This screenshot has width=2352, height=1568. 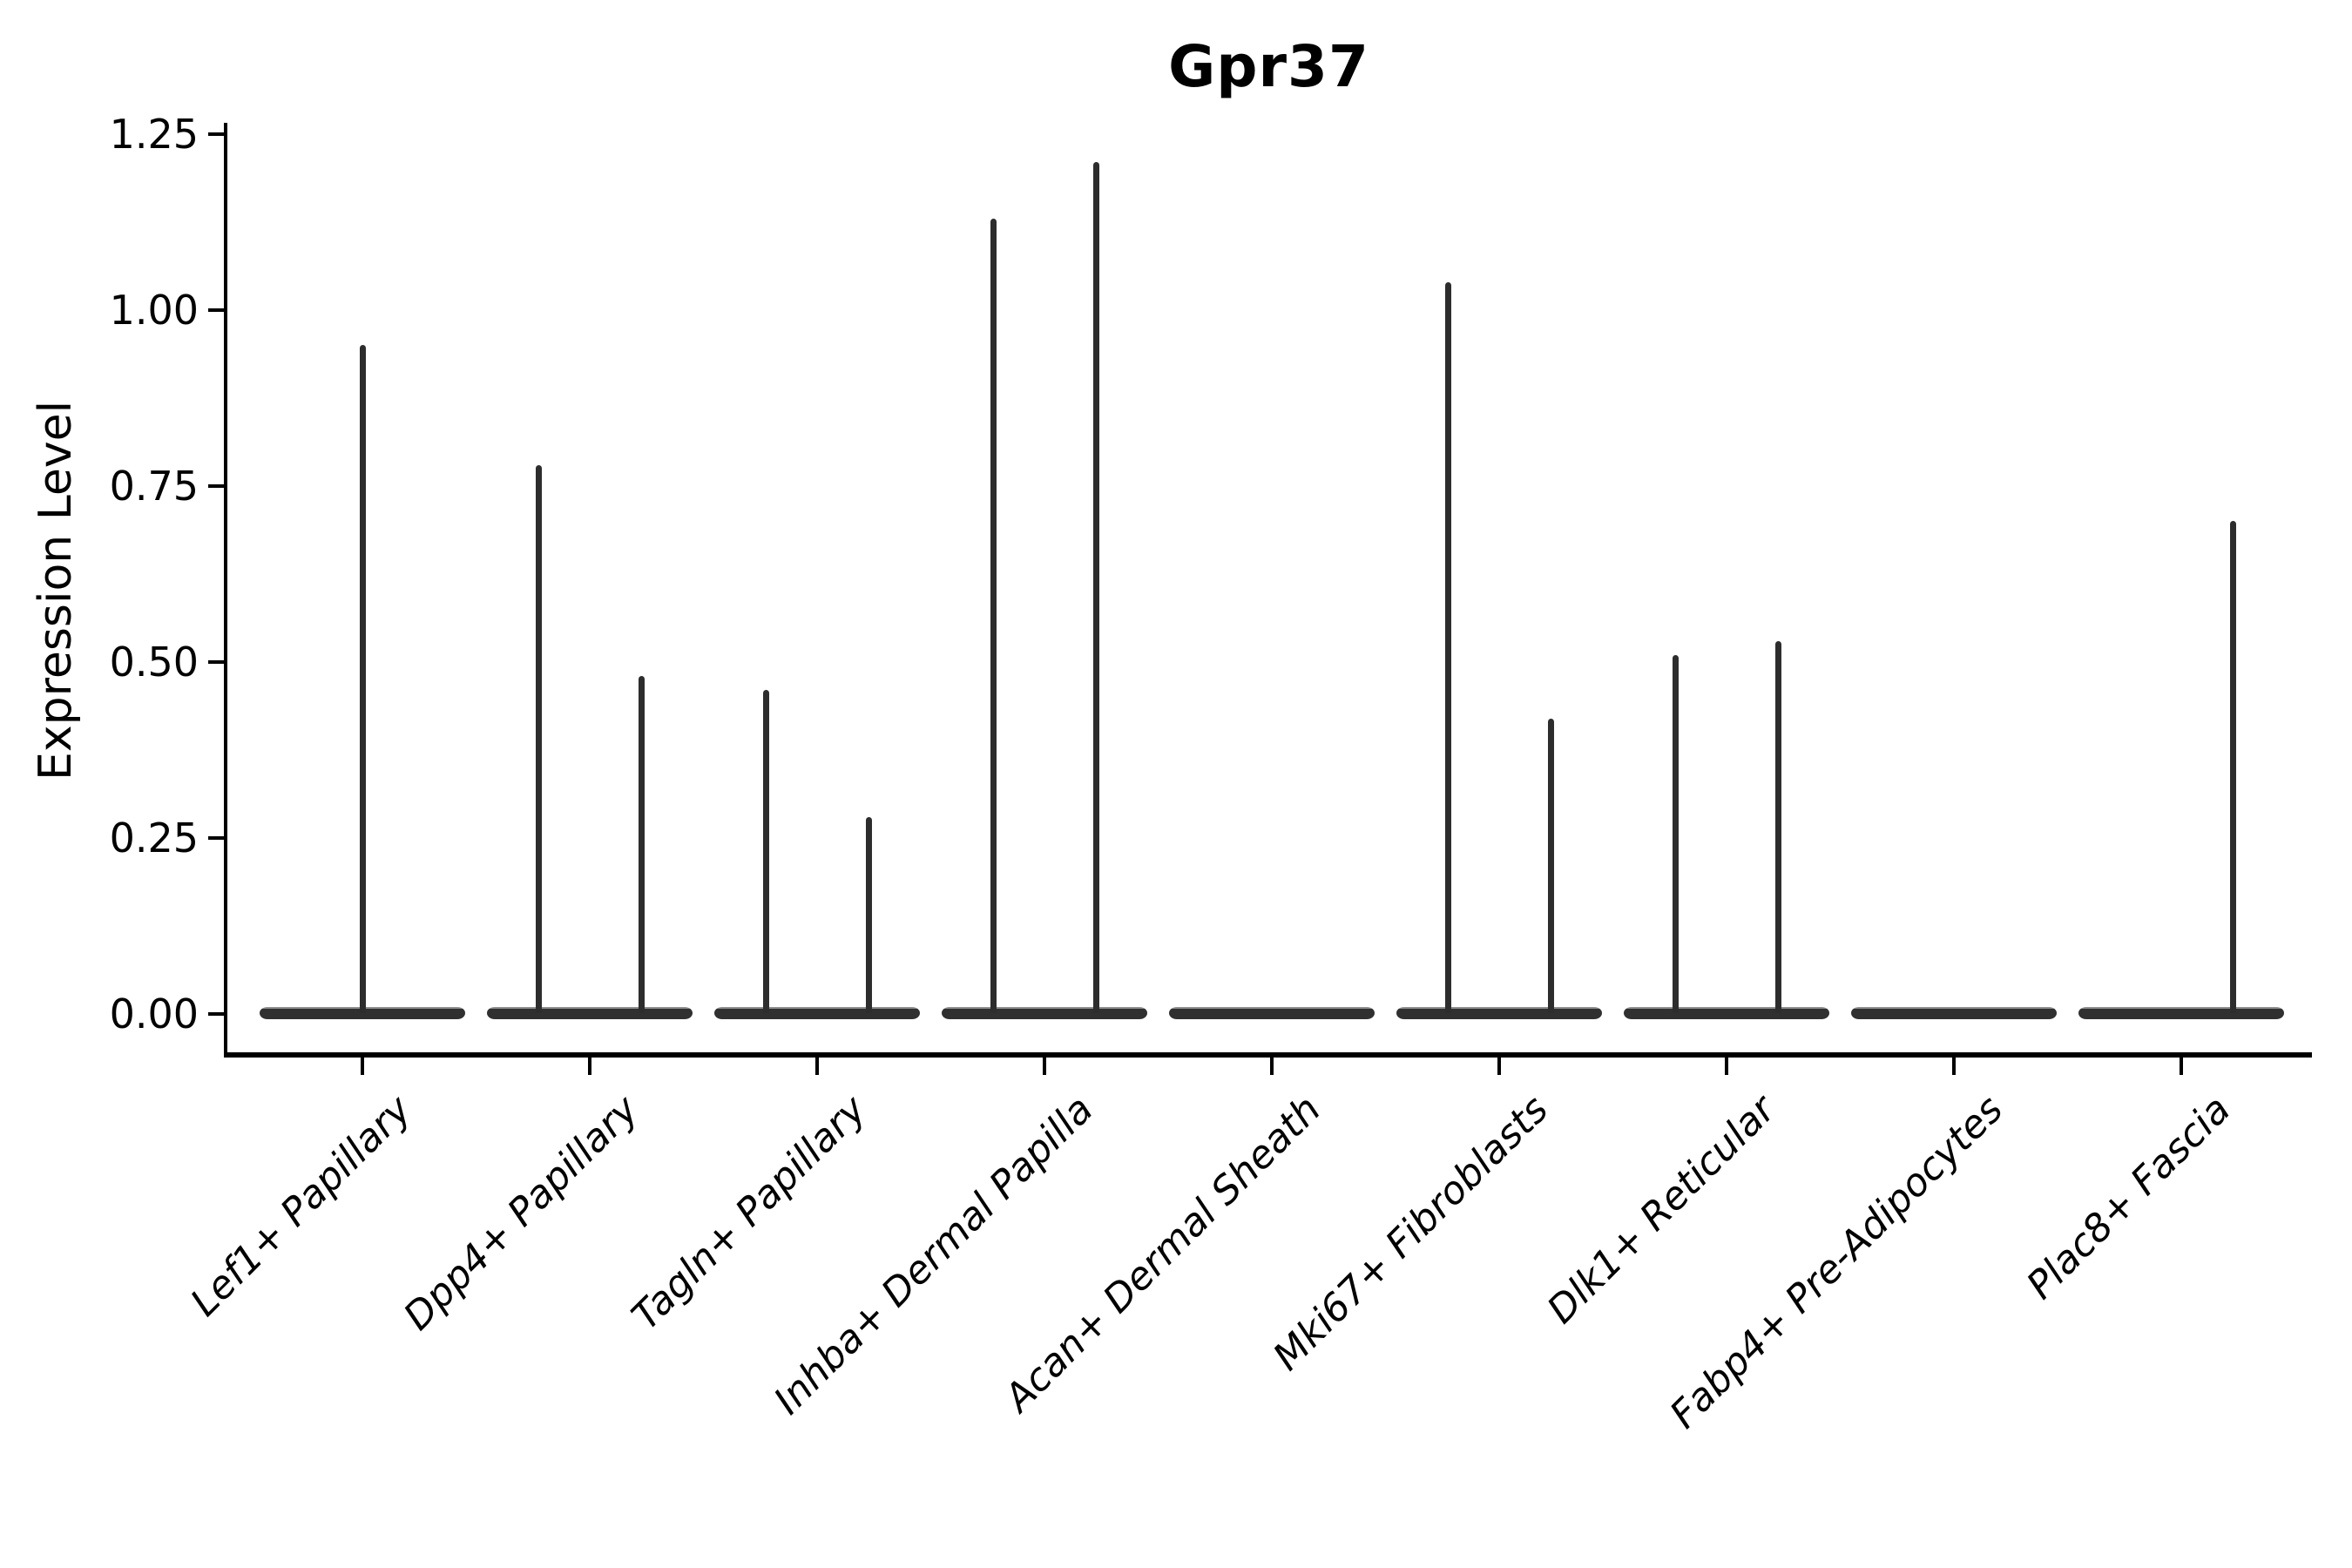 What do you see at coordinates (225, 590) in the screenshot?
I see `y-axis-spine` at bounding box center [225, 590].